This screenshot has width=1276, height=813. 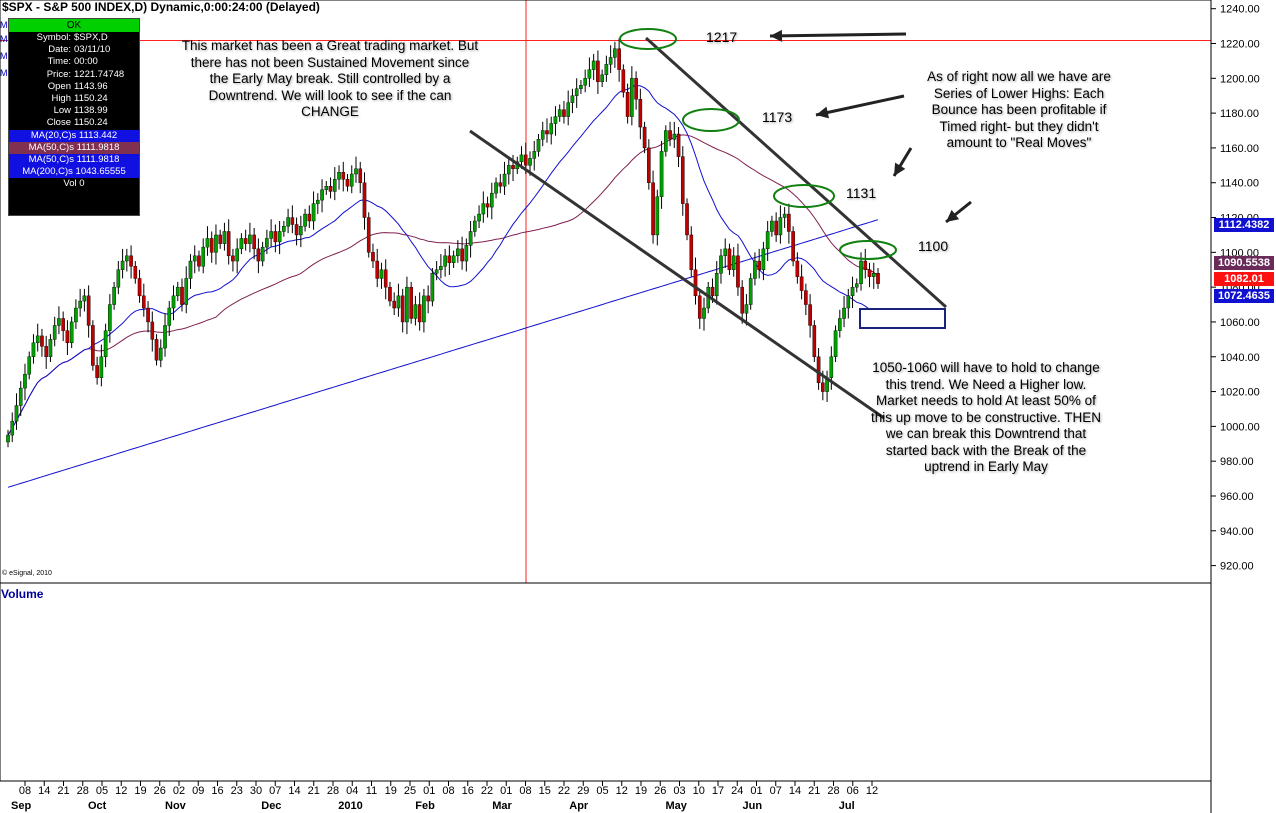 I want to click on info-row-price: Price: 1221.74748, so click(x=74, y=75).